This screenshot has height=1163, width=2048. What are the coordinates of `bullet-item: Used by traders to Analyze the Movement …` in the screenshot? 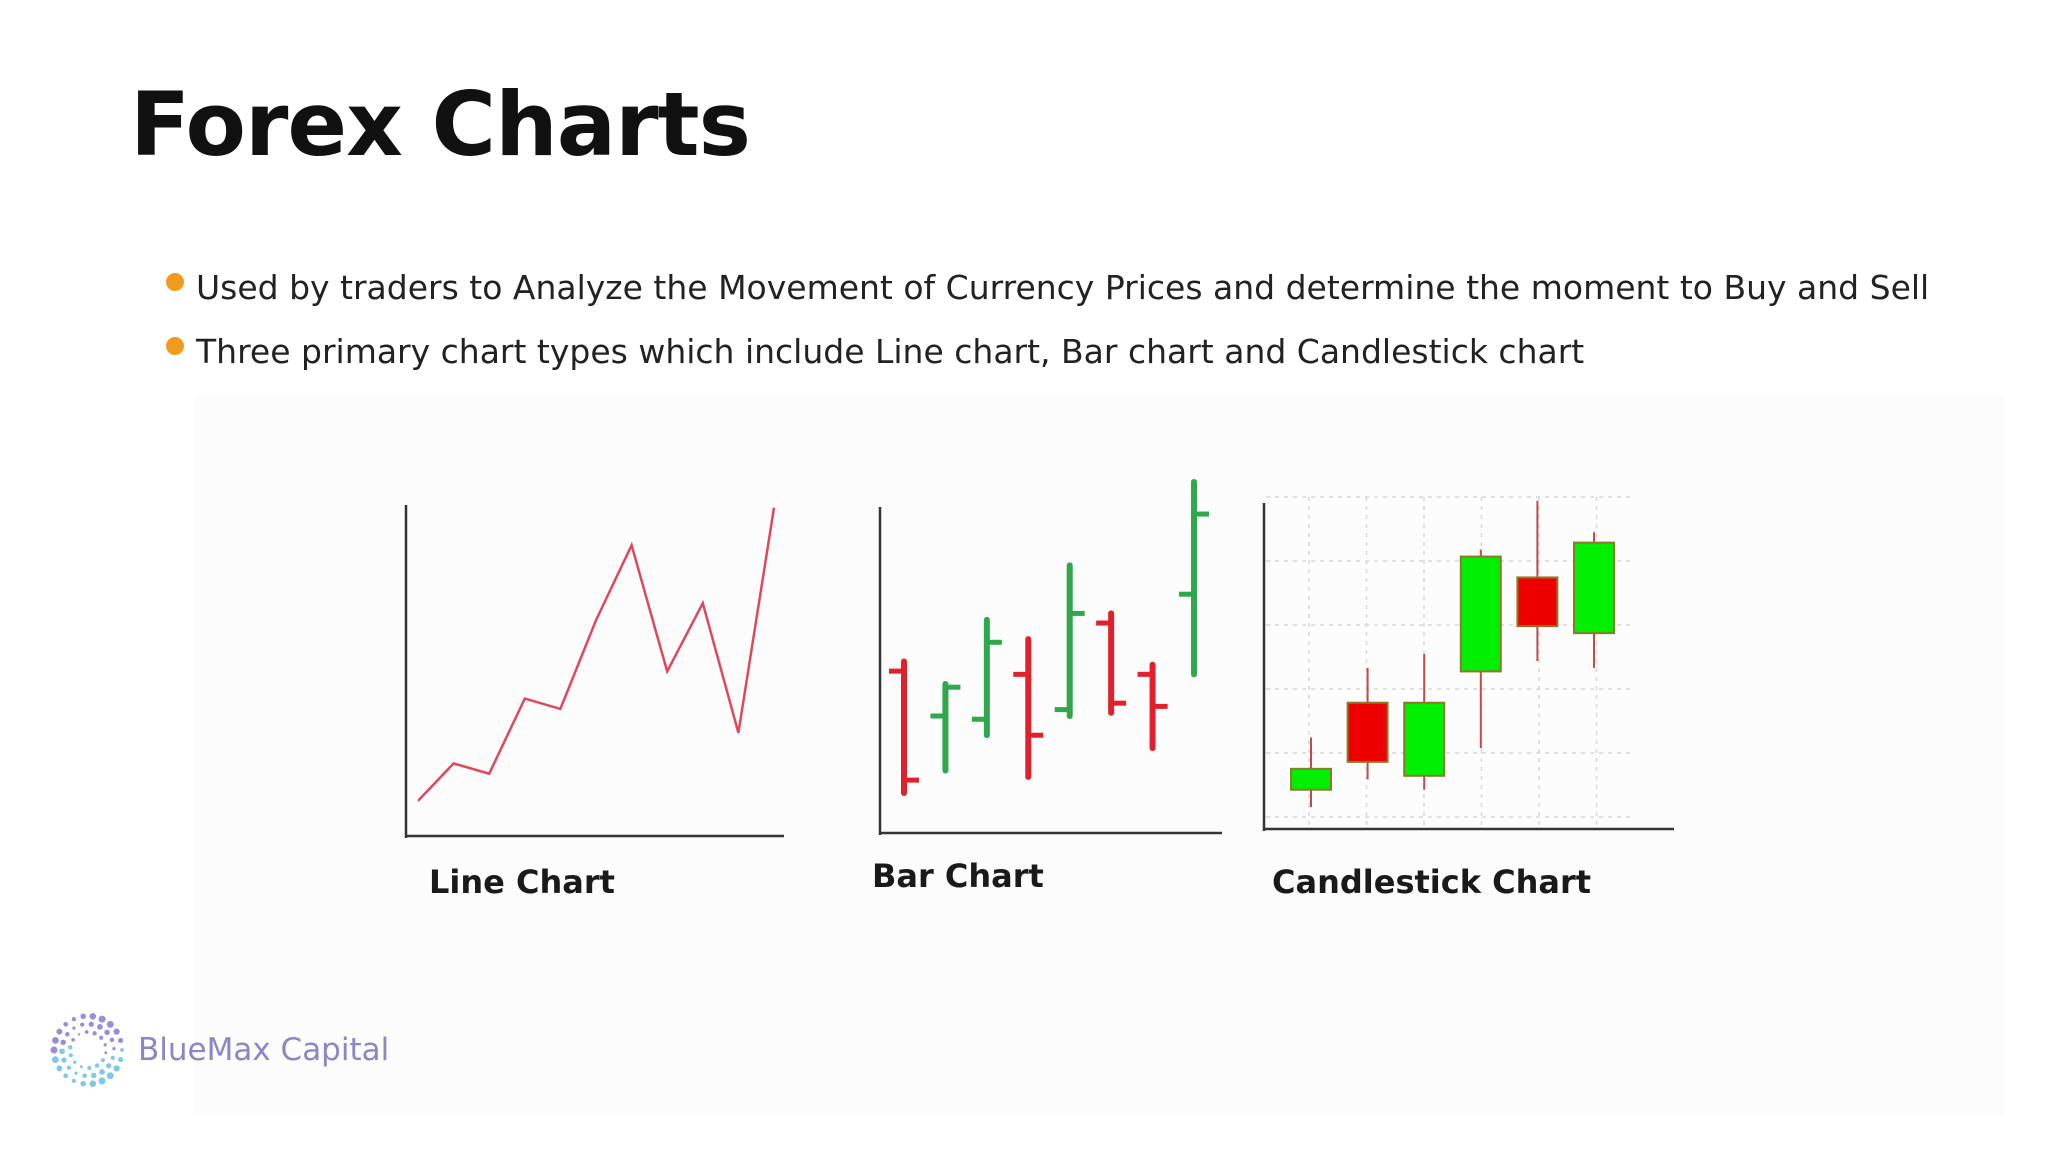 It's located at (1045, 294).